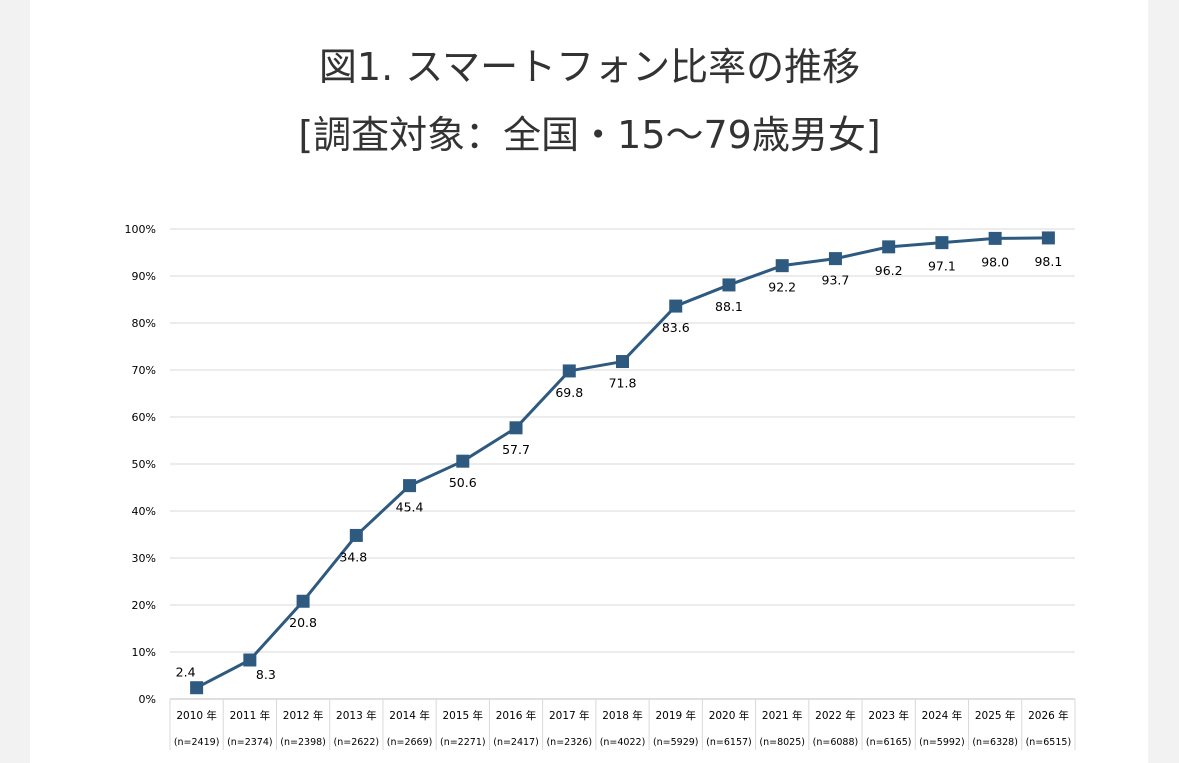  Describe the element at coordinates (144, 370) in the screenshot. I see `y-tick-label: 70%` at that location.